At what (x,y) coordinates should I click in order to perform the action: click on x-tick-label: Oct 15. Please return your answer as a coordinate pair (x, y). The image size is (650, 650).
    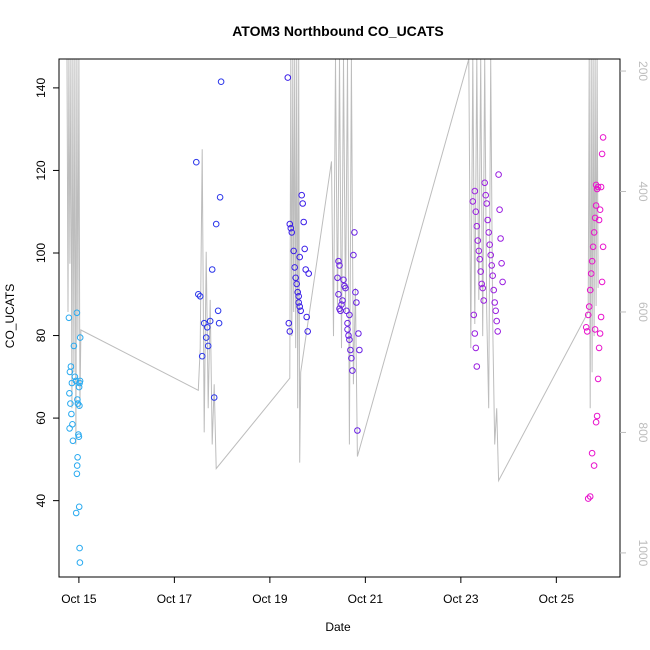
    Looking at the image, I should click on (79, 599).